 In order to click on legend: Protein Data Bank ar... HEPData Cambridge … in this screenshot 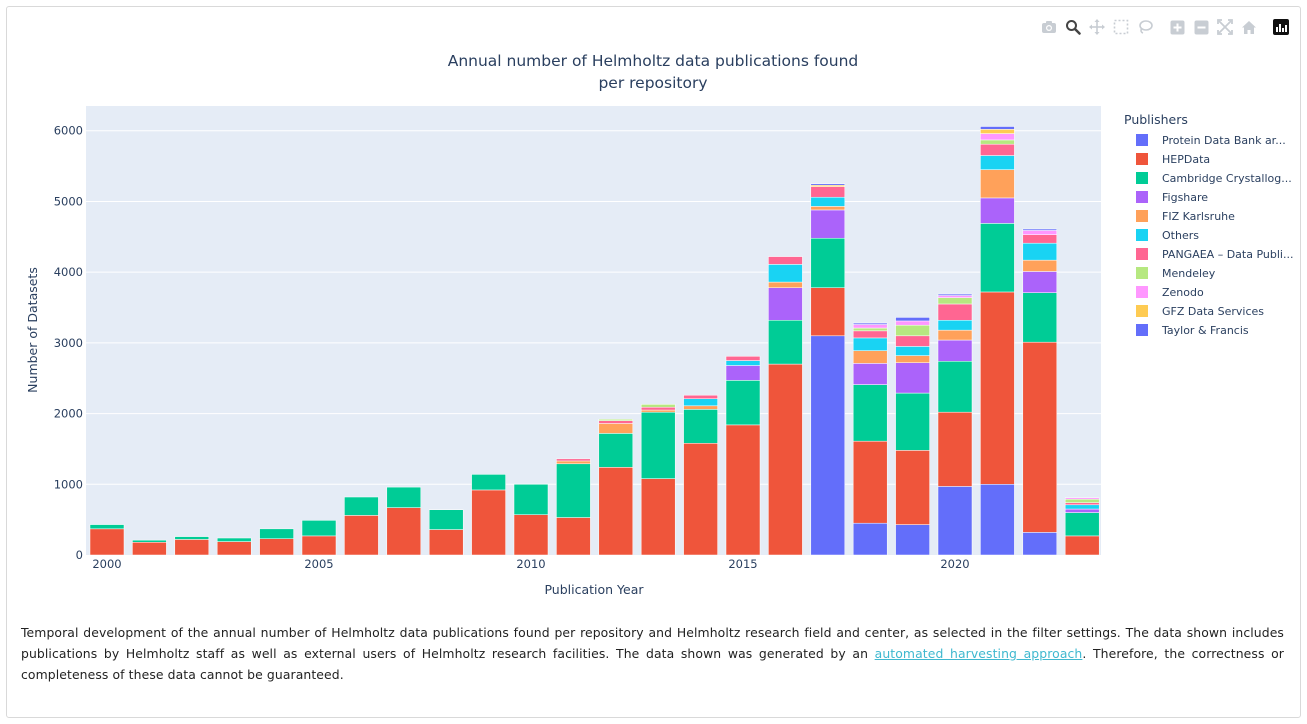, I will do `click(1214, 235)`.